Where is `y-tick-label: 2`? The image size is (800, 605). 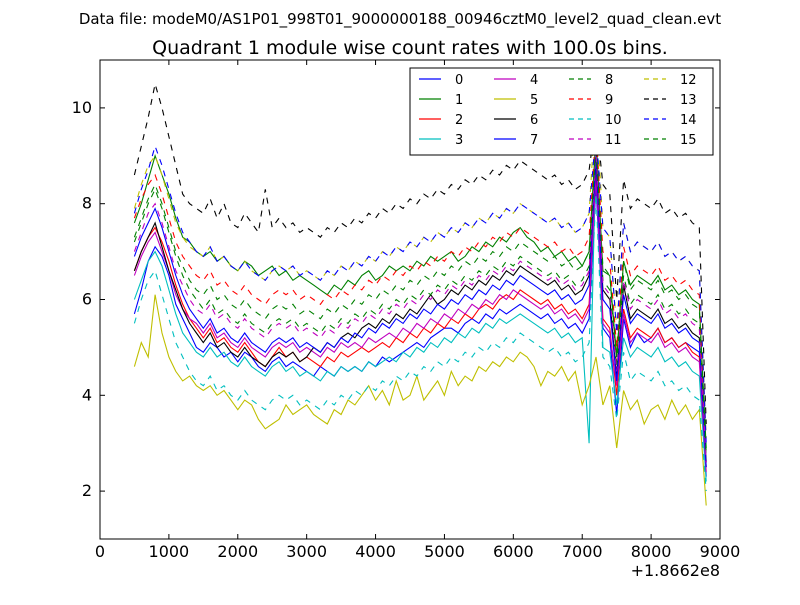 y-tick-label: 2 is located at coordinates (87, 490).